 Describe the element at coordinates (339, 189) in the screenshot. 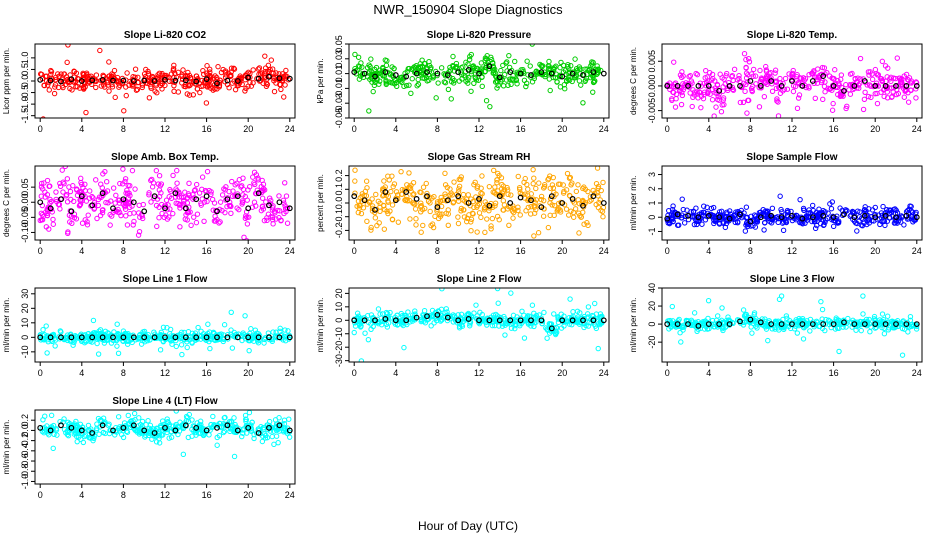

I see `y-tick-label: 0.1` at that location.